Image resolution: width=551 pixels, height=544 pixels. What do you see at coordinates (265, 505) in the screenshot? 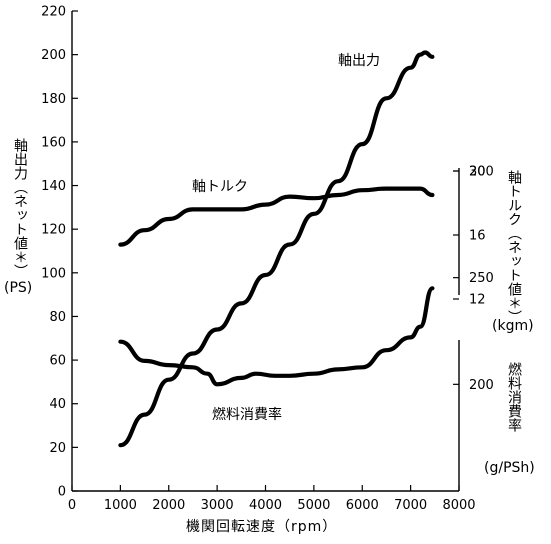
I see `x-tick-label: 4000` at bounding box center [265, 505].